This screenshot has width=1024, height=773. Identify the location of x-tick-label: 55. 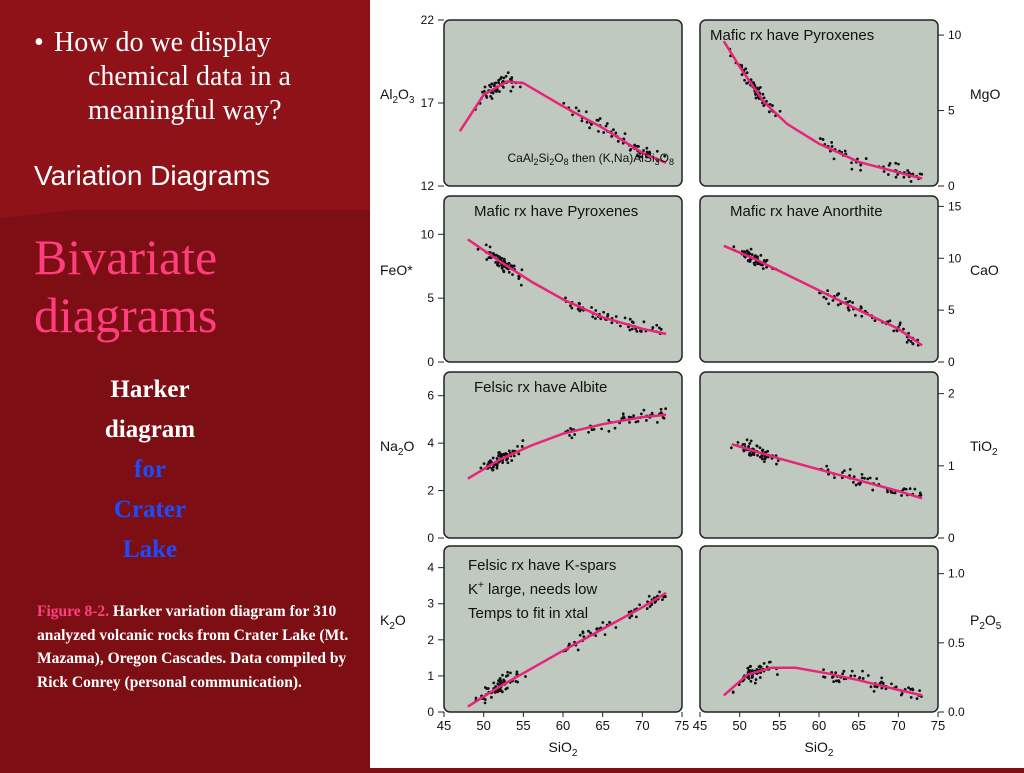
(523, 725).